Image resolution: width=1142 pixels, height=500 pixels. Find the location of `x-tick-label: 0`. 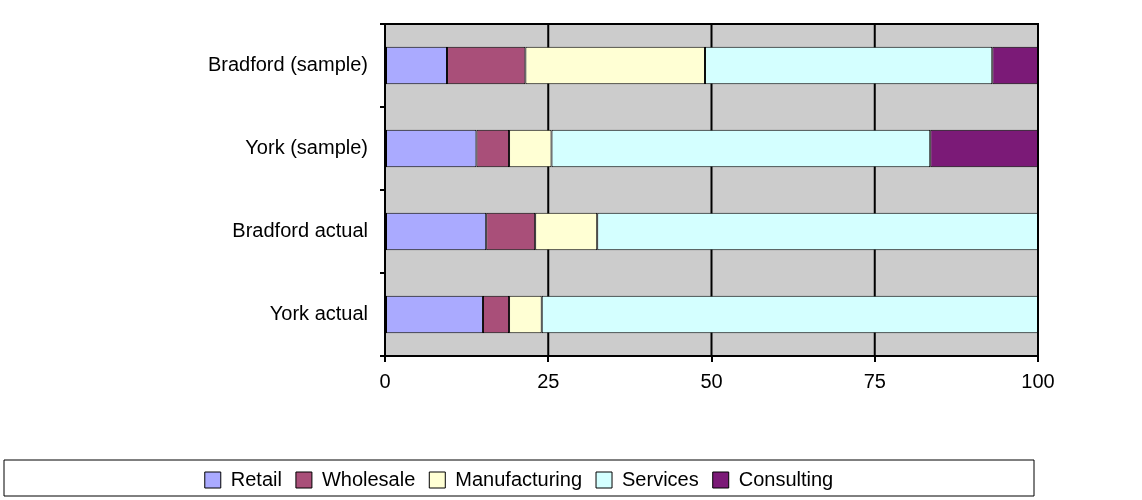

x-tick-label: 0 is located at coordinates (385, 380).